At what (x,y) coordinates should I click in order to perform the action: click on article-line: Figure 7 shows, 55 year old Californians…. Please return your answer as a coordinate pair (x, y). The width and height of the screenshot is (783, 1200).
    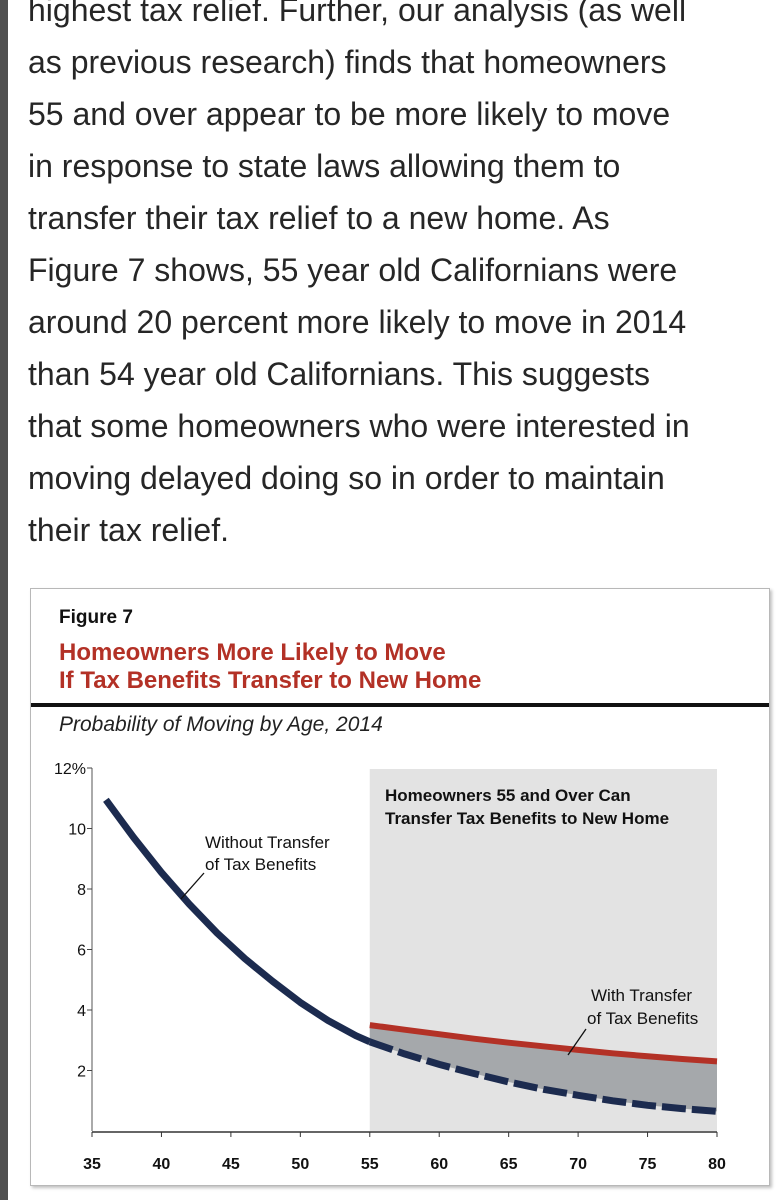
    Looking at the image, I should click on (353, 270).